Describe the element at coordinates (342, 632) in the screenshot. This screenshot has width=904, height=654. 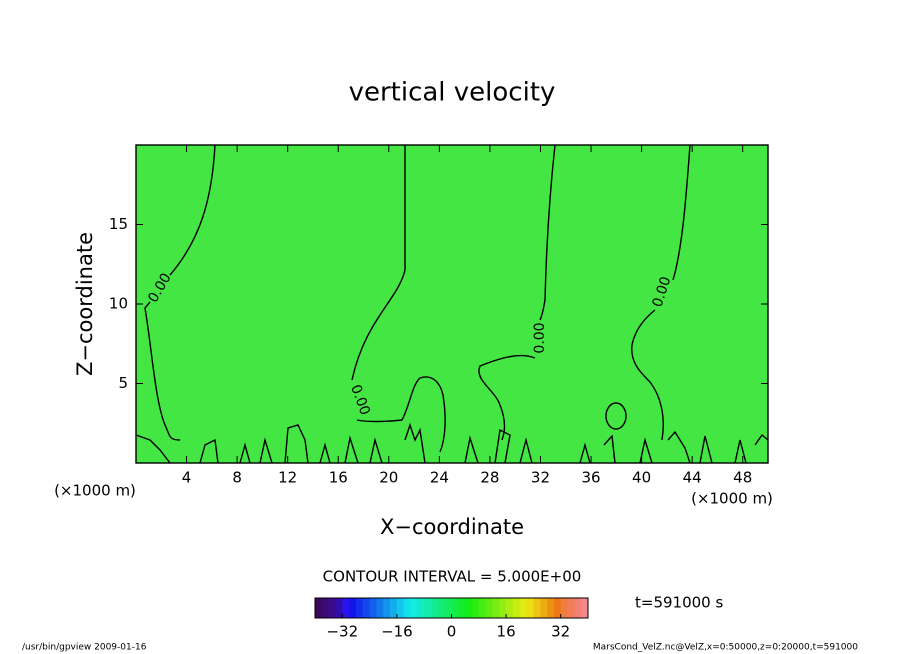
I see `colorbar-tick-label: −32` at that location.